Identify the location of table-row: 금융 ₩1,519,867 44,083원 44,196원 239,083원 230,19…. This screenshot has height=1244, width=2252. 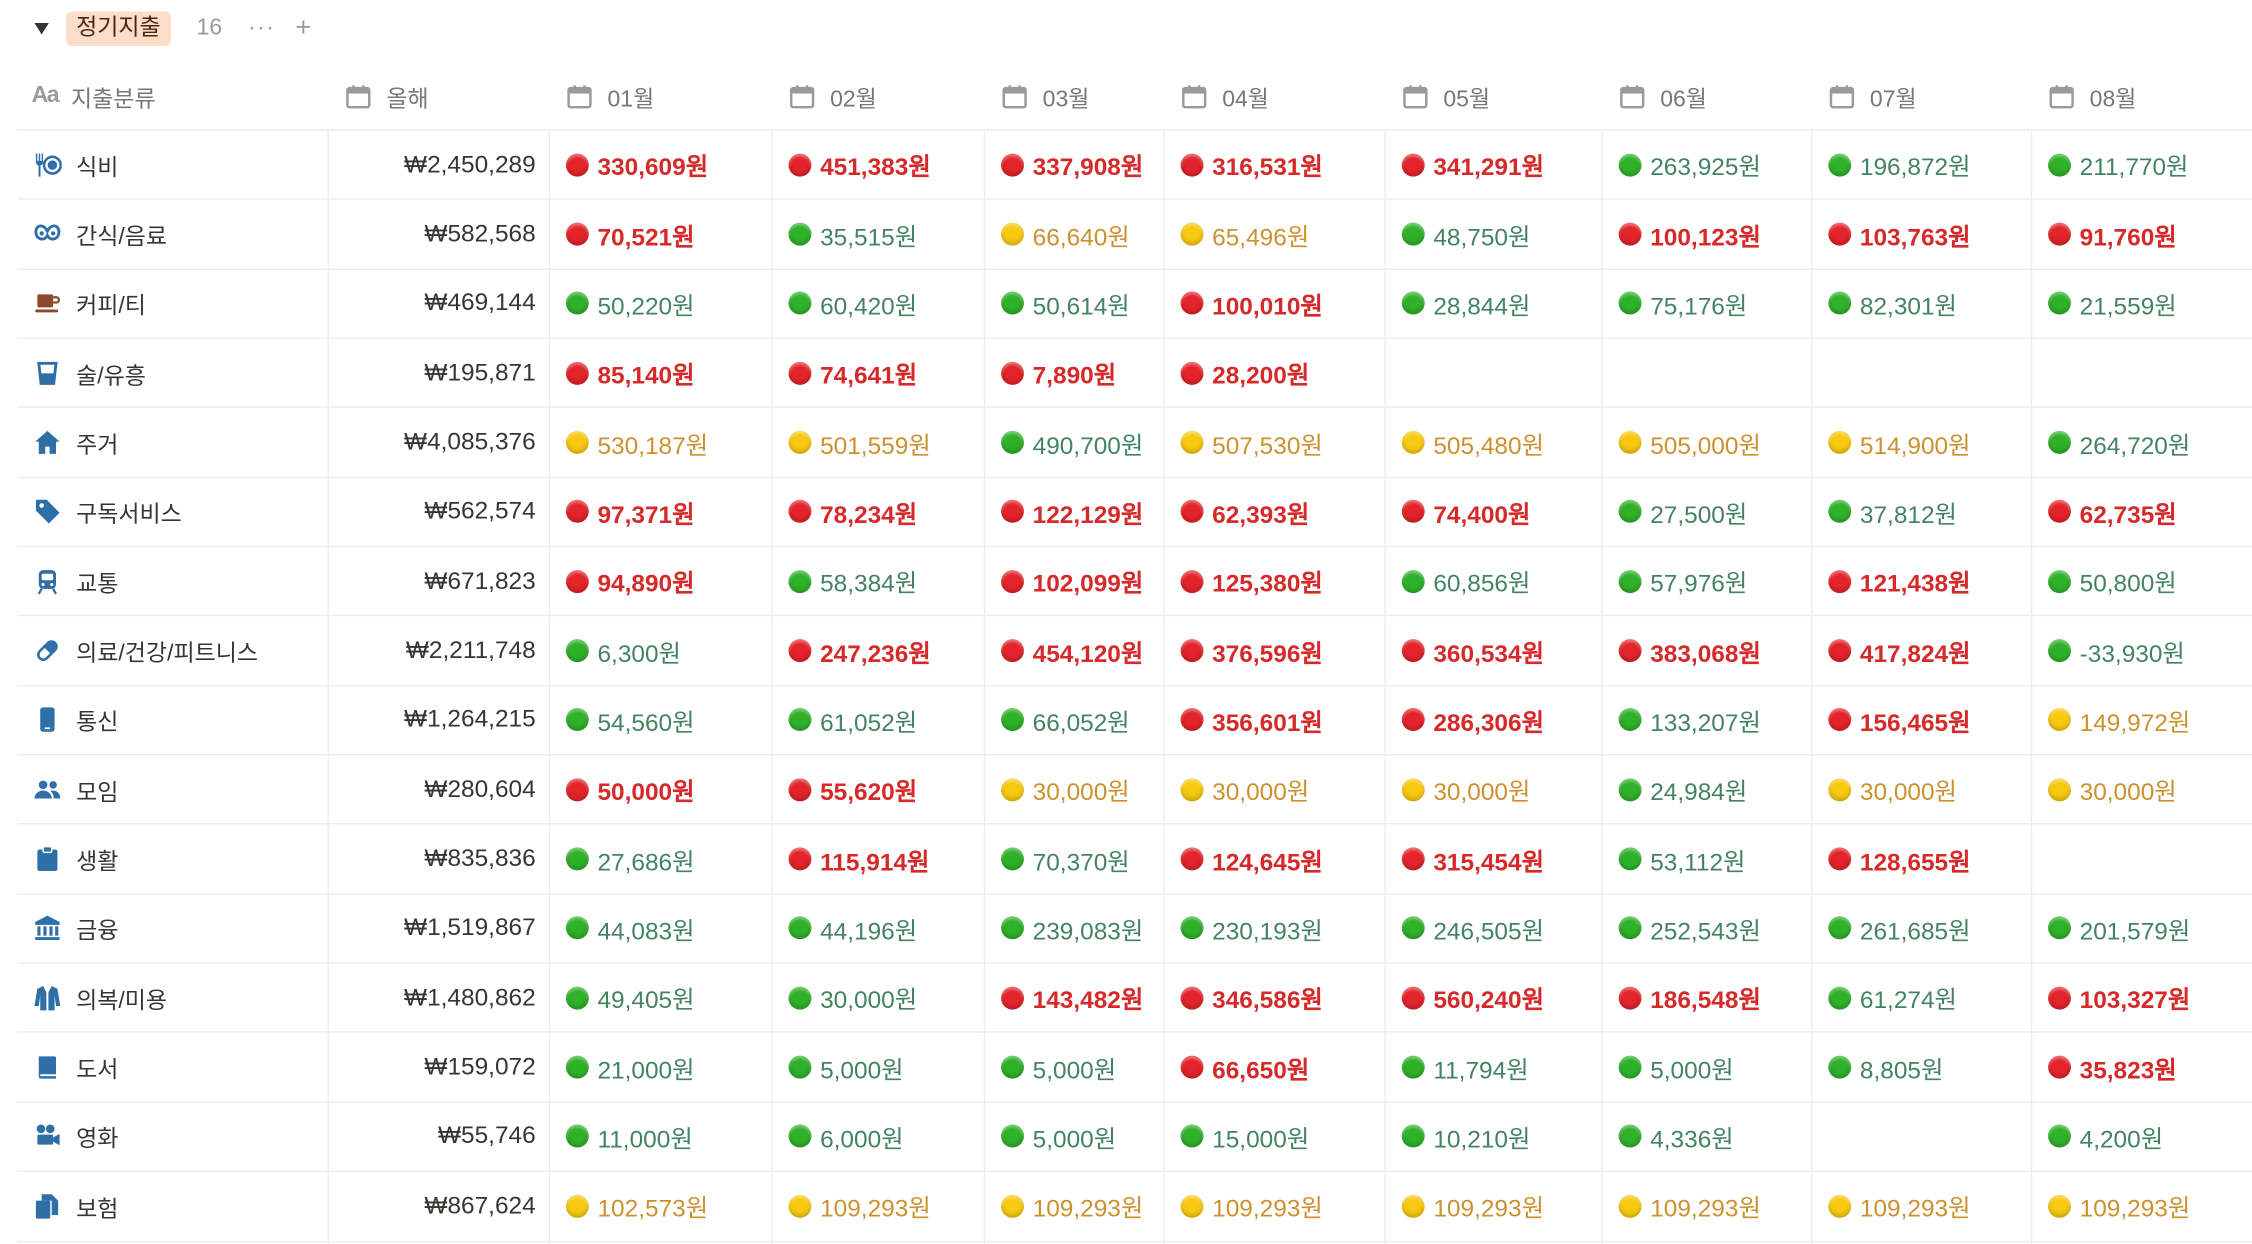
(1134, 929).